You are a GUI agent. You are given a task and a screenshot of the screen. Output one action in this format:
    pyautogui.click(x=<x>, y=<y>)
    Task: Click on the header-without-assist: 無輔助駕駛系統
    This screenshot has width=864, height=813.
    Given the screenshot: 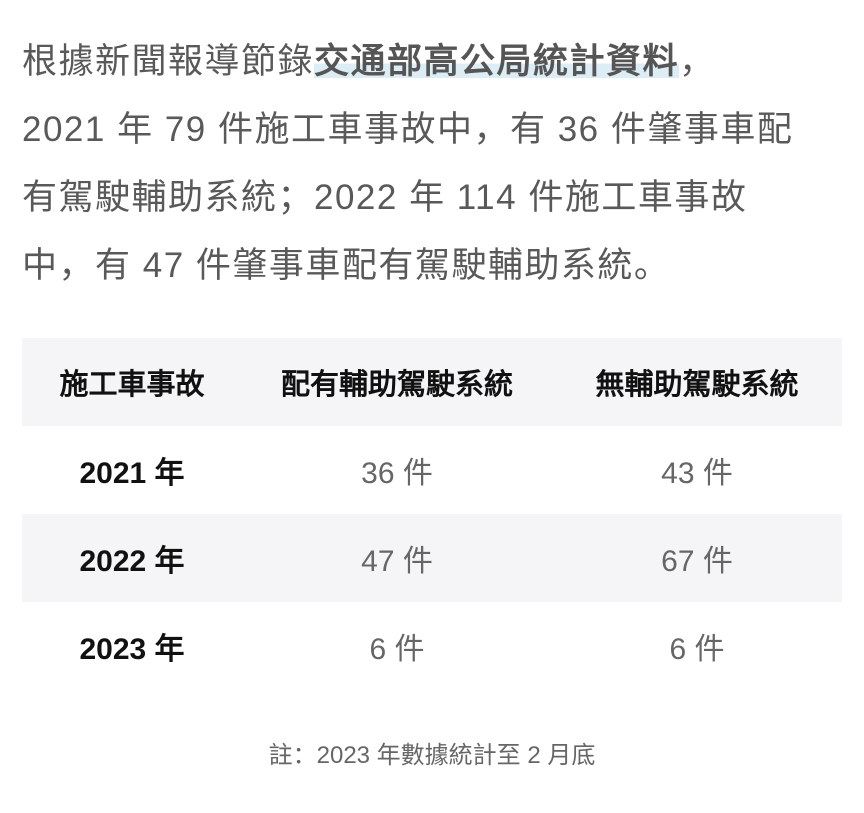 What is the action you would take?
    pyautogui.click(x=697, y=382)
    